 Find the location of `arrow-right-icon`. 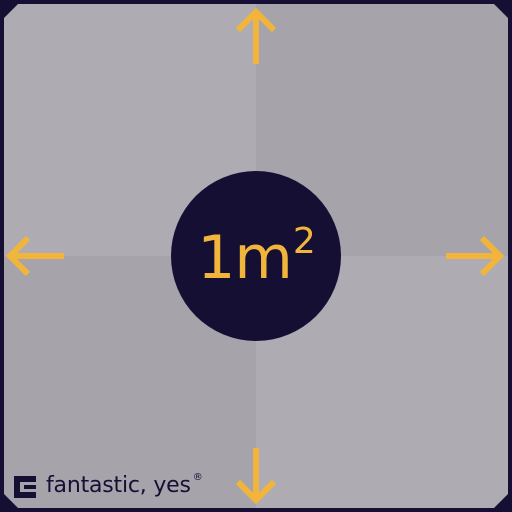

arrow-right-icon is located at coordinates (476, 256).